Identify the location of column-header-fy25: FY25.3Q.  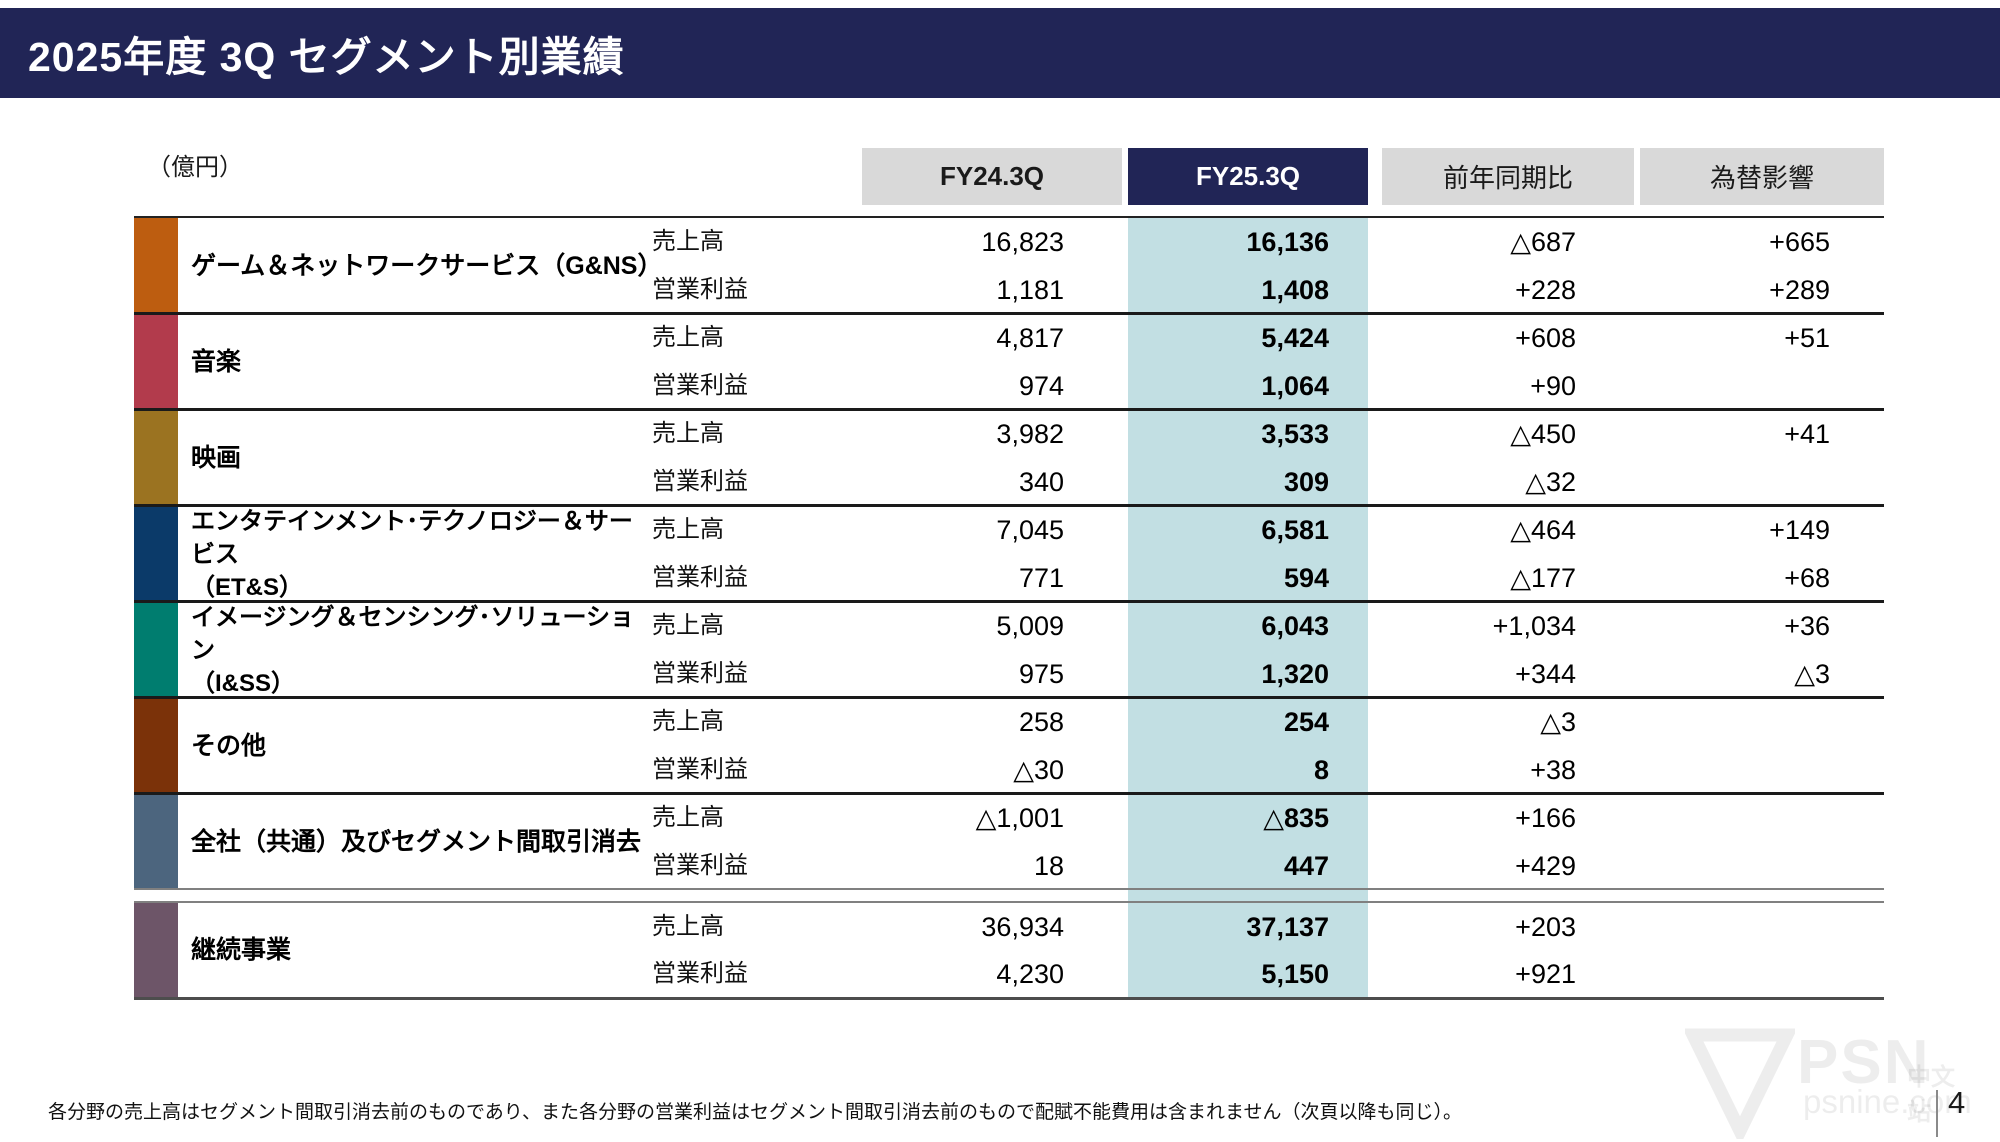
(1248, 176).